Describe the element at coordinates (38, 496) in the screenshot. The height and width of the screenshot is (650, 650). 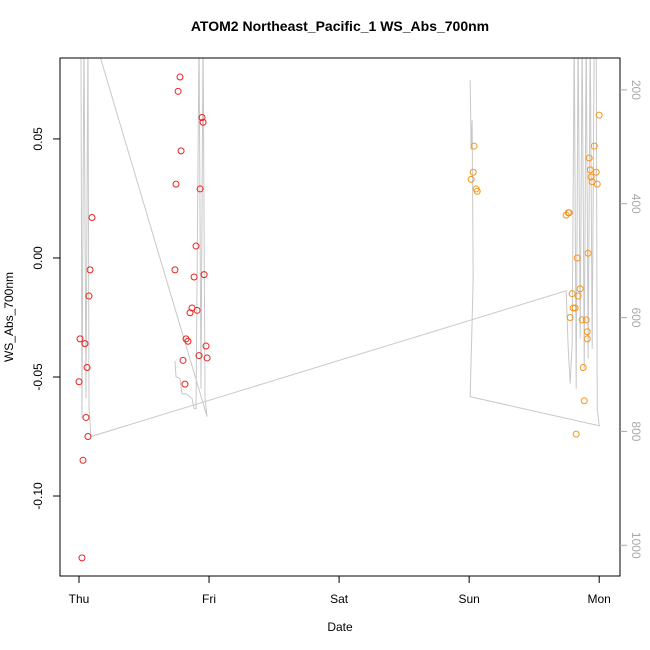
I see `y-tick-label: -0.10` at that location.